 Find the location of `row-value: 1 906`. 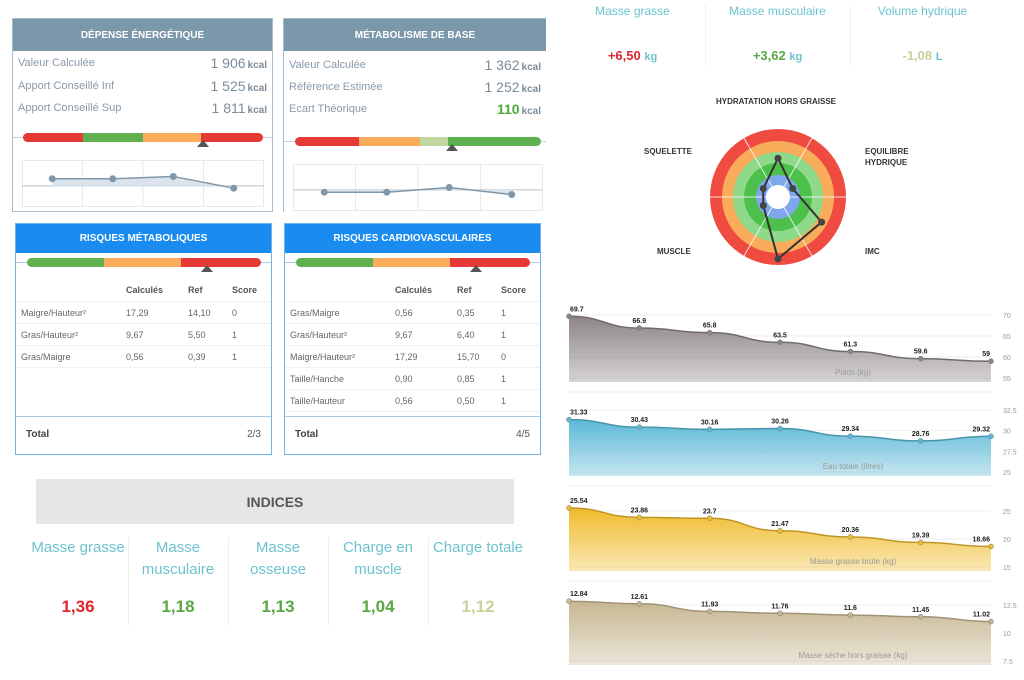

row-value: 1 906 is located at coordinates (228, 63).